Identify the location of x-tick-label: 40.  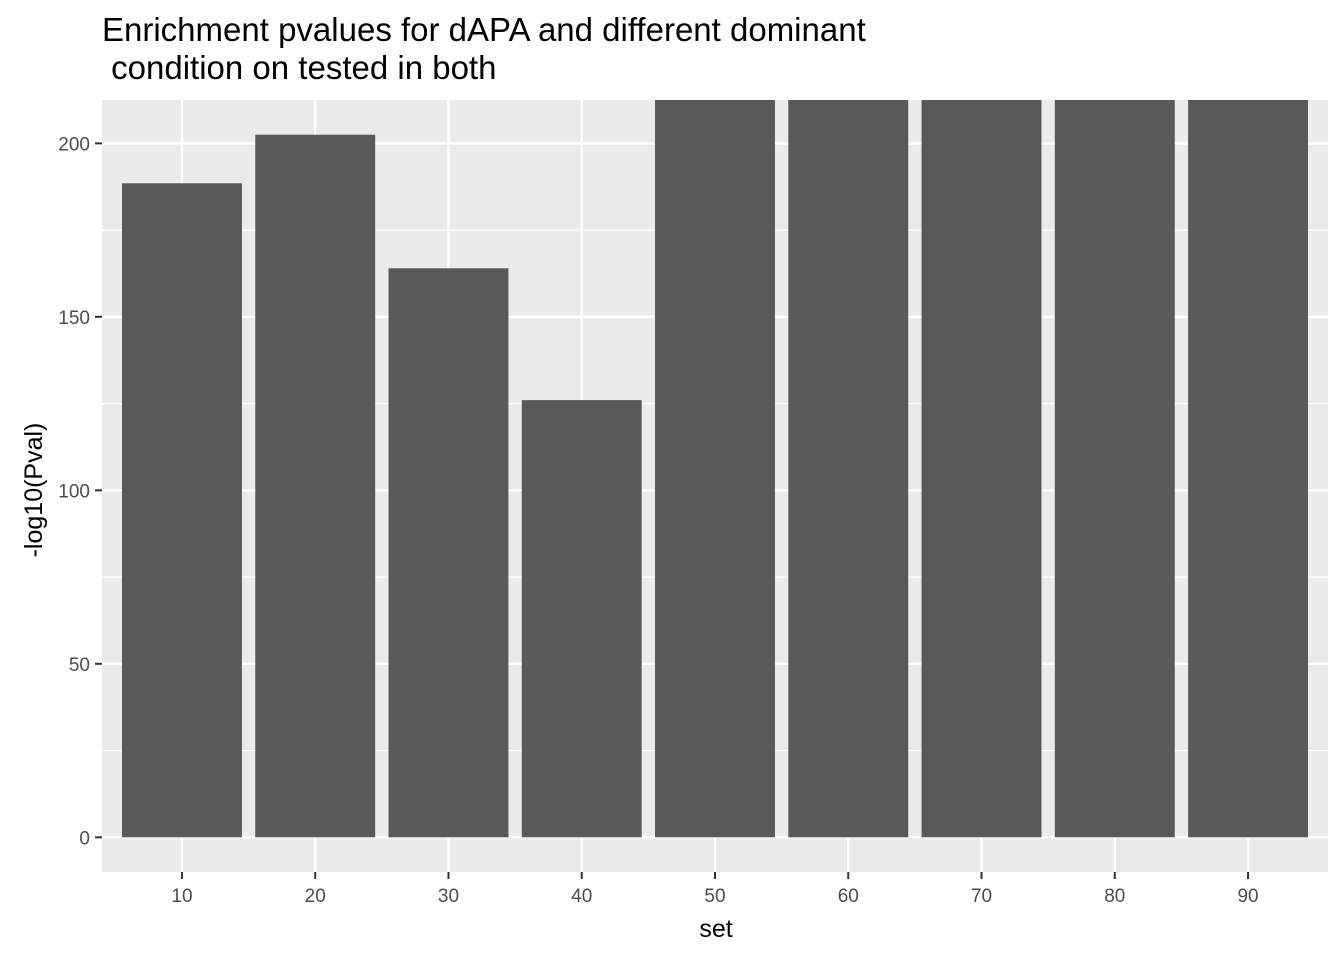
(581, 896).